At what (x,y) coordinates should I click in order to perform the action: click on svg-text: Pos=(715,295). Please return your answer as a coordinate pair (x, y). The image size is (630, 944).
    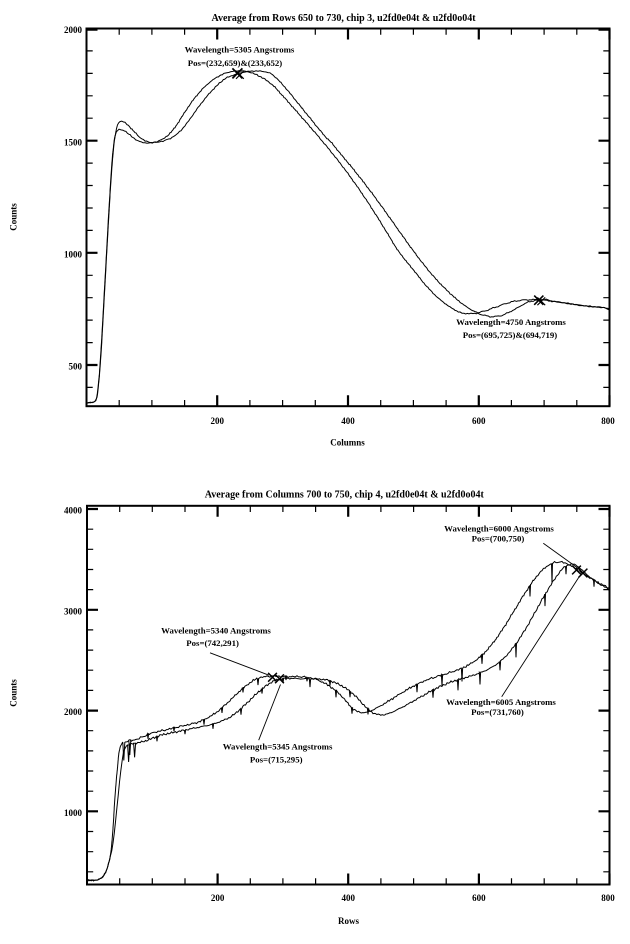
    Looking at the image, I should click on (276, 760).